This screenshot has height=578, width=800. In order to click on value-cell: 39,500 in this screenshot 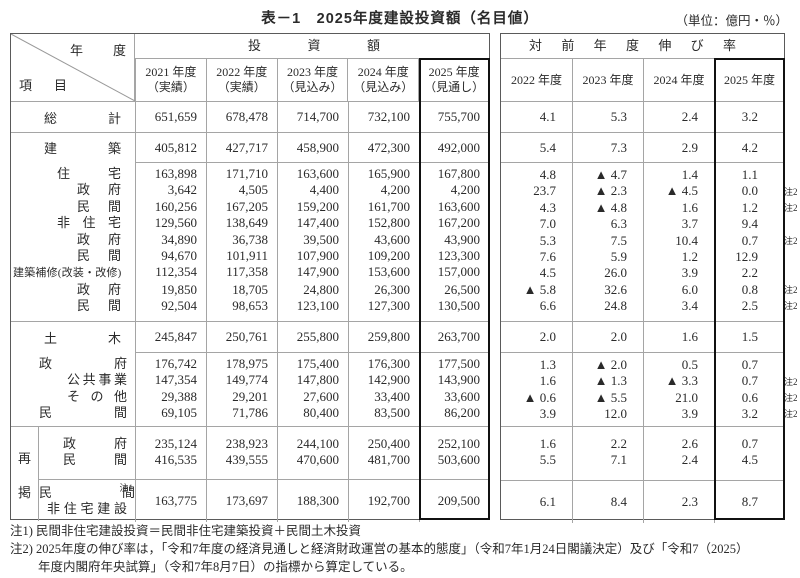, I will do `click(321, 239)`.